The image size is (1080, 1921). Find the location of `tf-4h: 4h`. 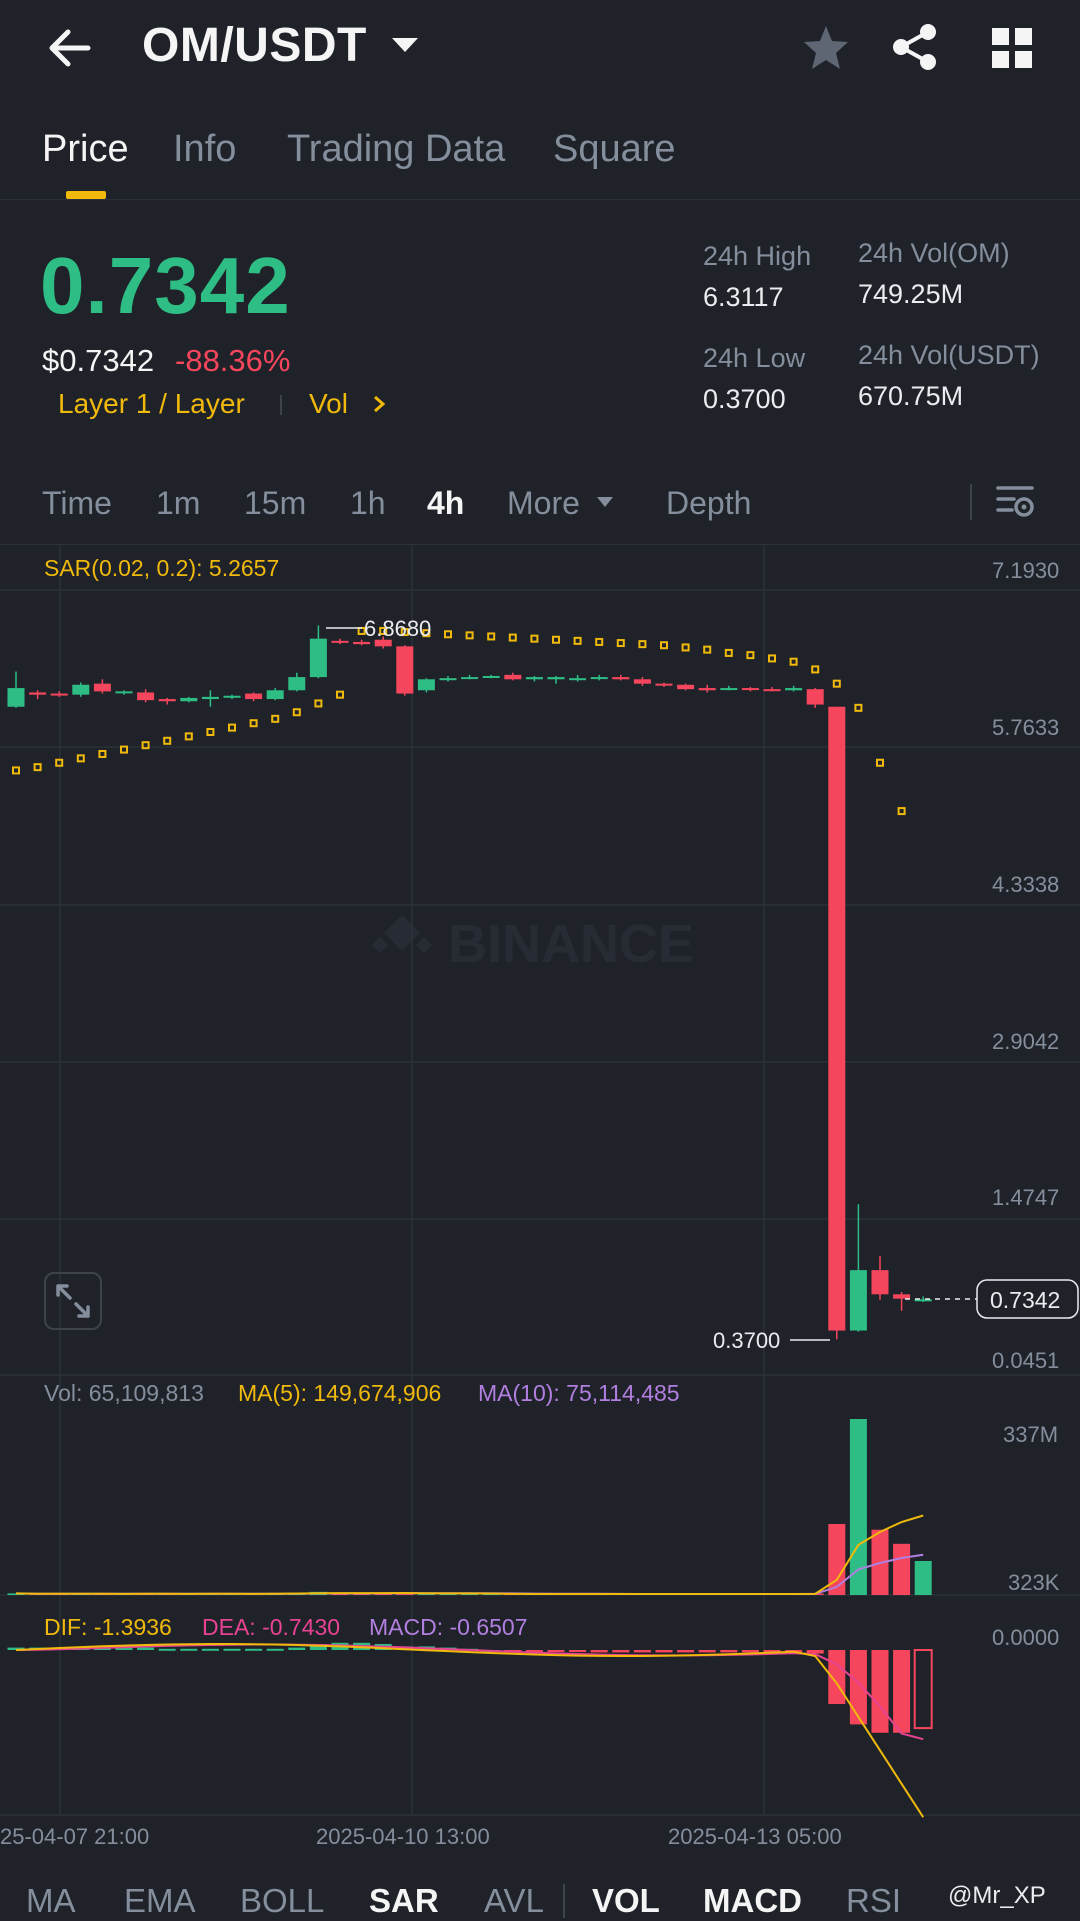

tf-4h: 4h is located at coordinates (446, 503).